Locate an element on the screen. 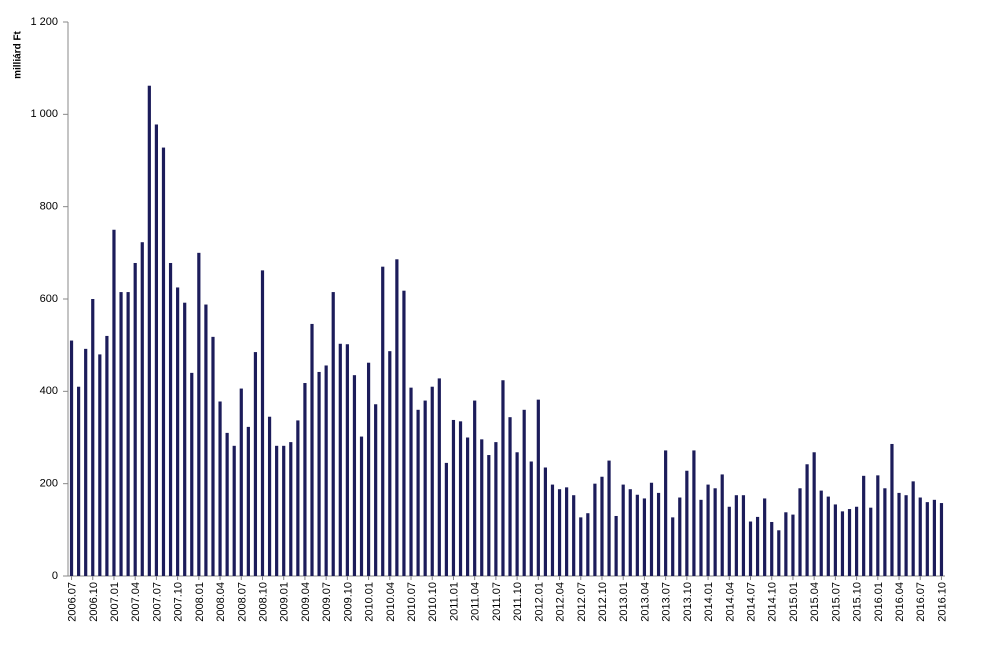 This screenshot has height=647, width=981. x-tick-label: 2014.01 is located at coordinates (709, 602).